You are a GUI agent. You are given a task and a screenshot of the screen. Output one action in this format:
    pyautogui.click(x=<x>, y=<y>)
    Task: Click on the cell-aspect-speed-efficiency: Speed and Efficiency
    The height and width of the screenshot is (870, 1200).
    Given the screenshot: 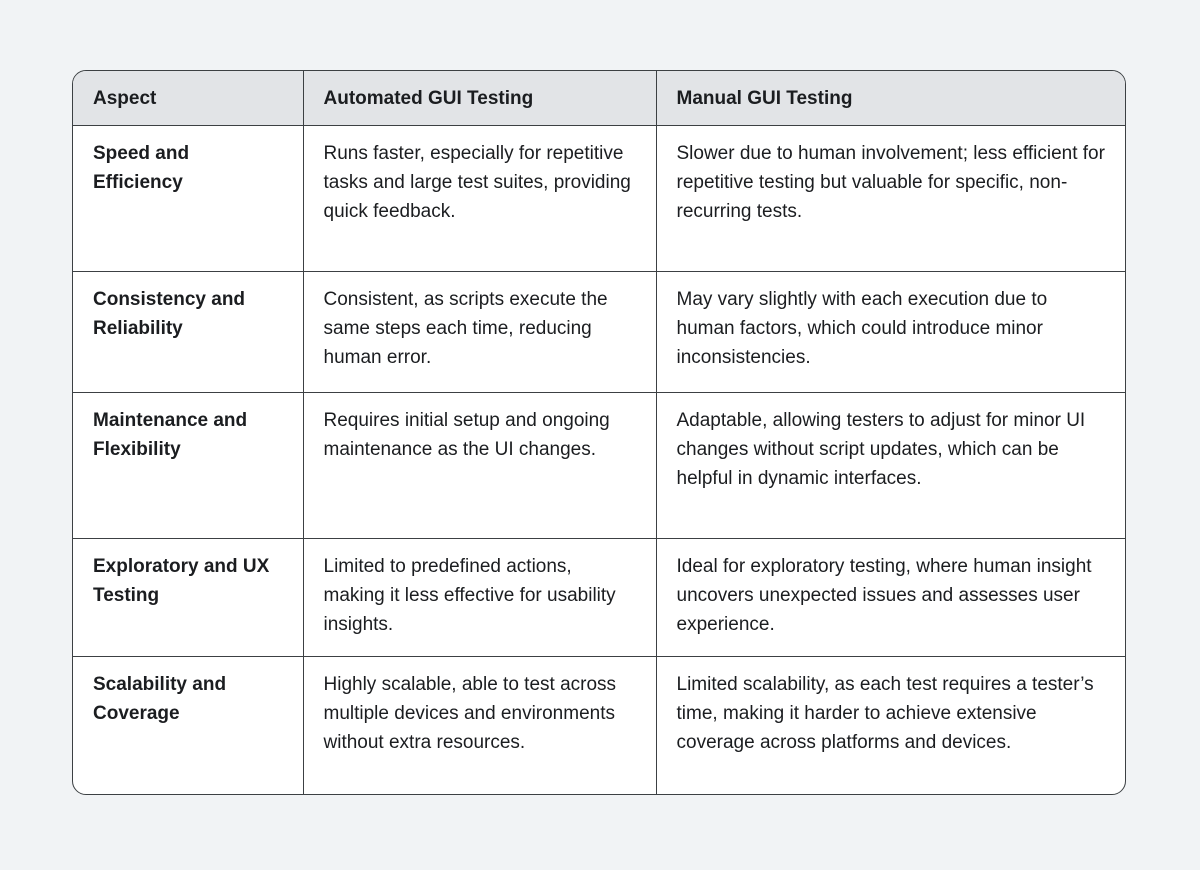 What is the action you would take?
    pyautogui.click(x=188, y=198)
    